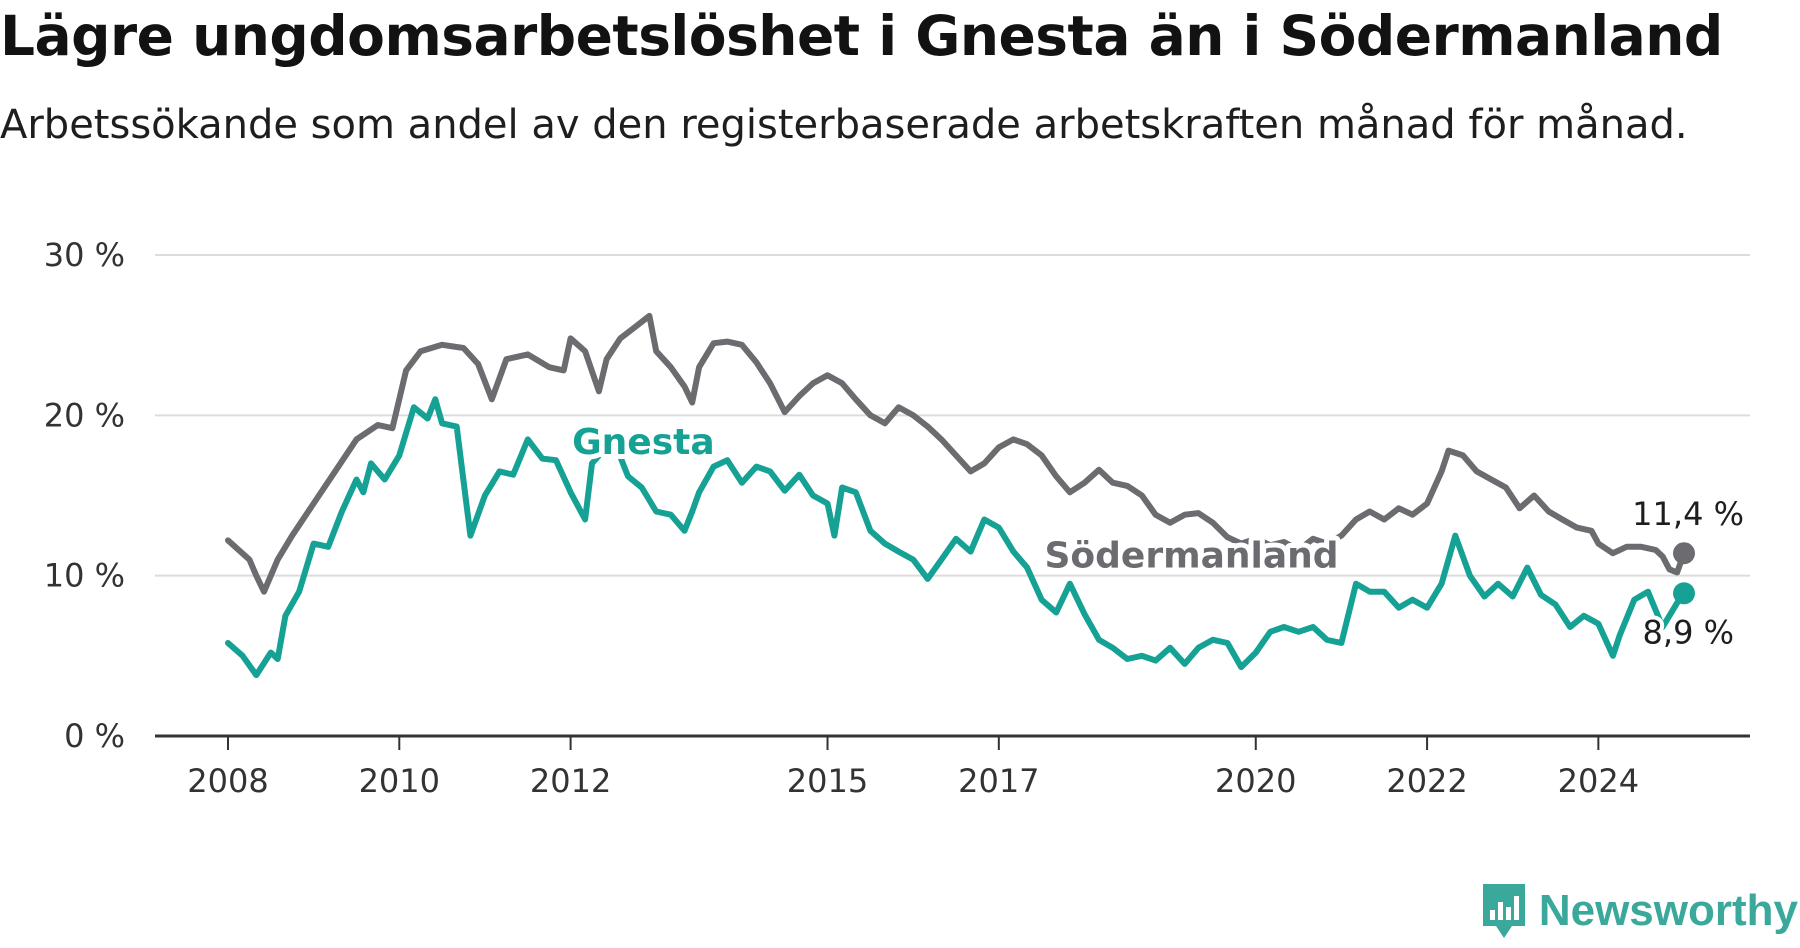 The height and width of the screenshot is (948, 1800). I want to click on brand-name: Newsworthy, so click(1668, 910).